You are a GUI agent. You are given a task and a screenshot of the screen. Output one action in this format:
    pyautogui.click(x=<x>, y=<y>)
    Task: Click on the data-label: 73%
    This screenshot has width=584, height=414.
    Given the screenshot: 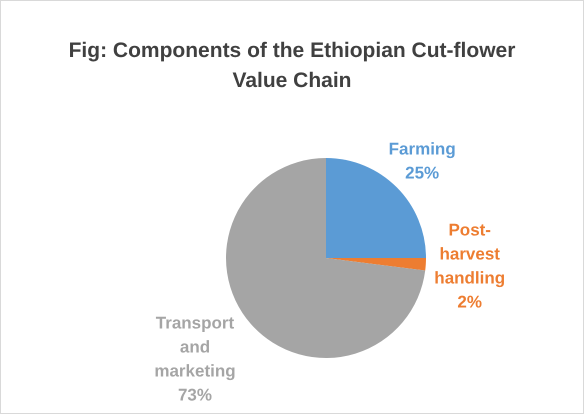 What is the action you would take?
    pyautogui.click(x=195, y=395)
    